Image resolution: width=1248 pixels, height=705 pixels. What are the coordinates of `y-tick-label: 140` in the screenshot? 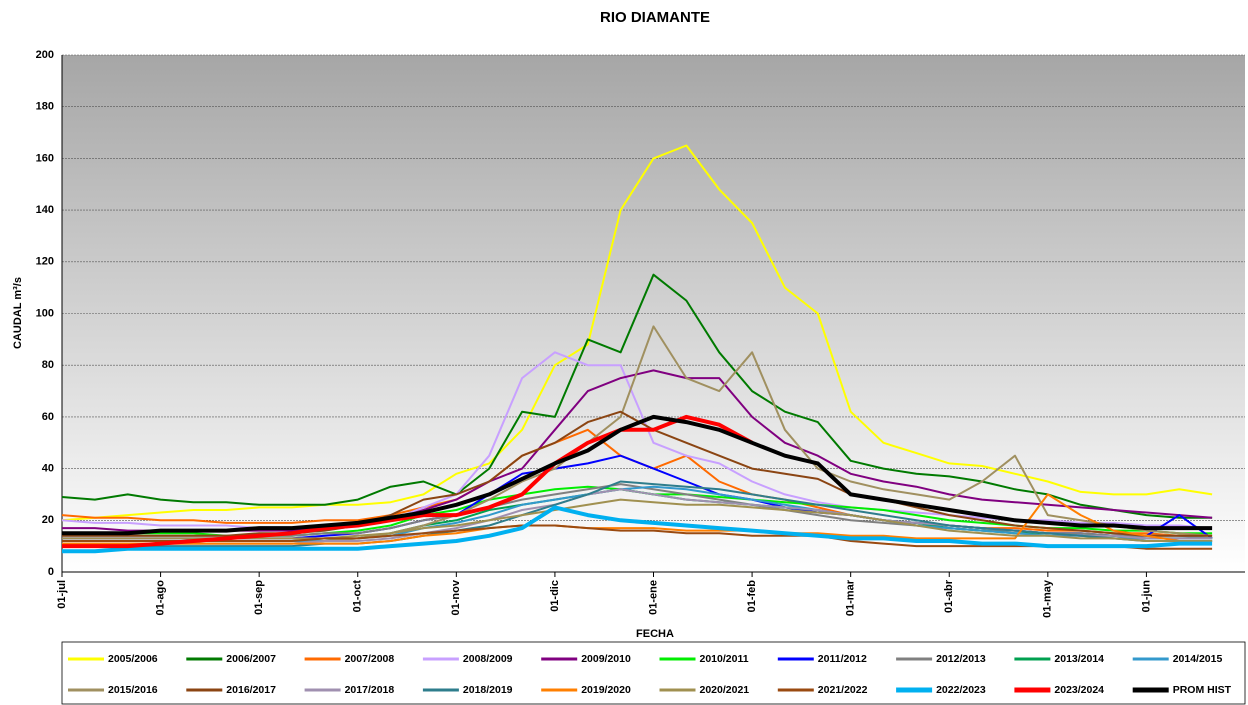 It's located at (45, 210).